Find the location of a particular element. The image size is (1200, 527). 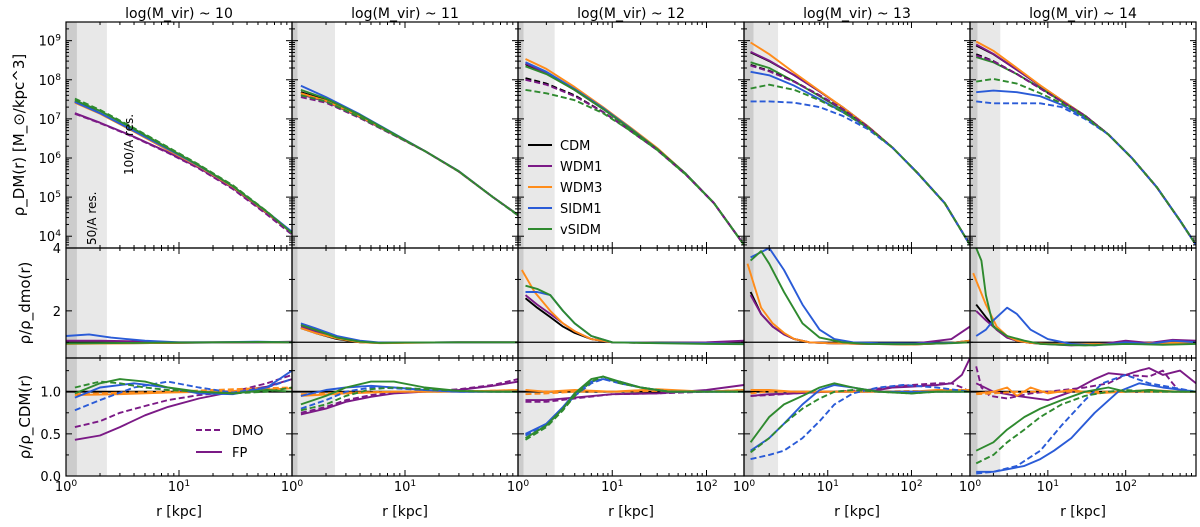

panel-4-dmo_ratio is located at coordinates (858, 297).